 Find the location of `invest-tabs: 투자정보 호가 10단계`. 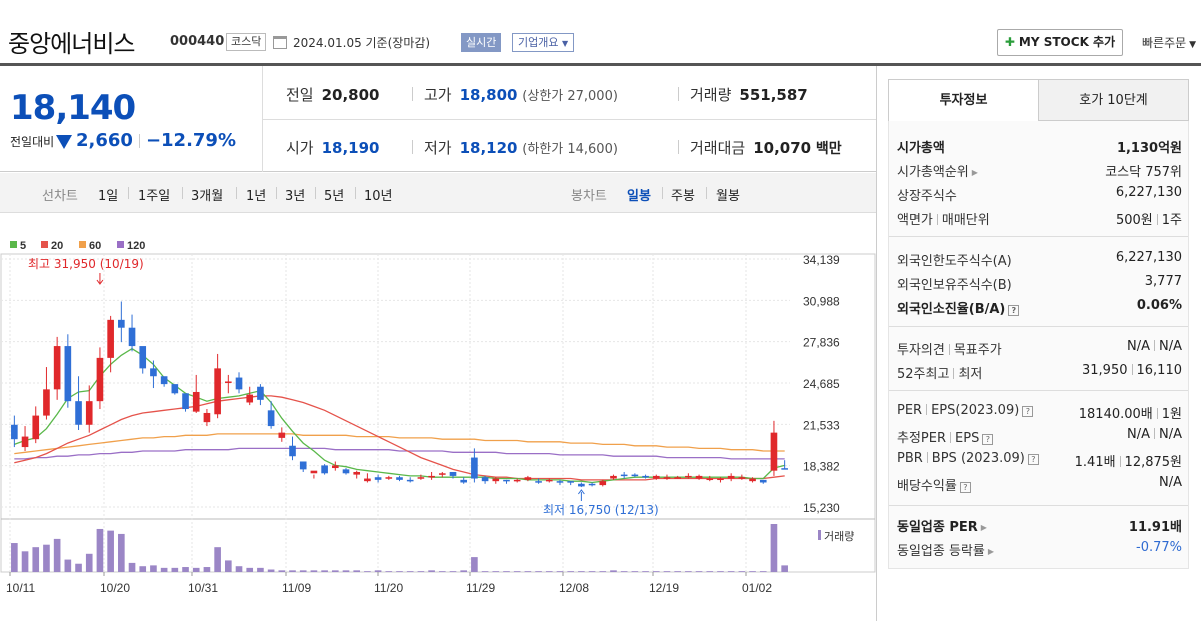

invest-tabs: 투자정보 호가 10단계 is located at coordinates (1038, 100).